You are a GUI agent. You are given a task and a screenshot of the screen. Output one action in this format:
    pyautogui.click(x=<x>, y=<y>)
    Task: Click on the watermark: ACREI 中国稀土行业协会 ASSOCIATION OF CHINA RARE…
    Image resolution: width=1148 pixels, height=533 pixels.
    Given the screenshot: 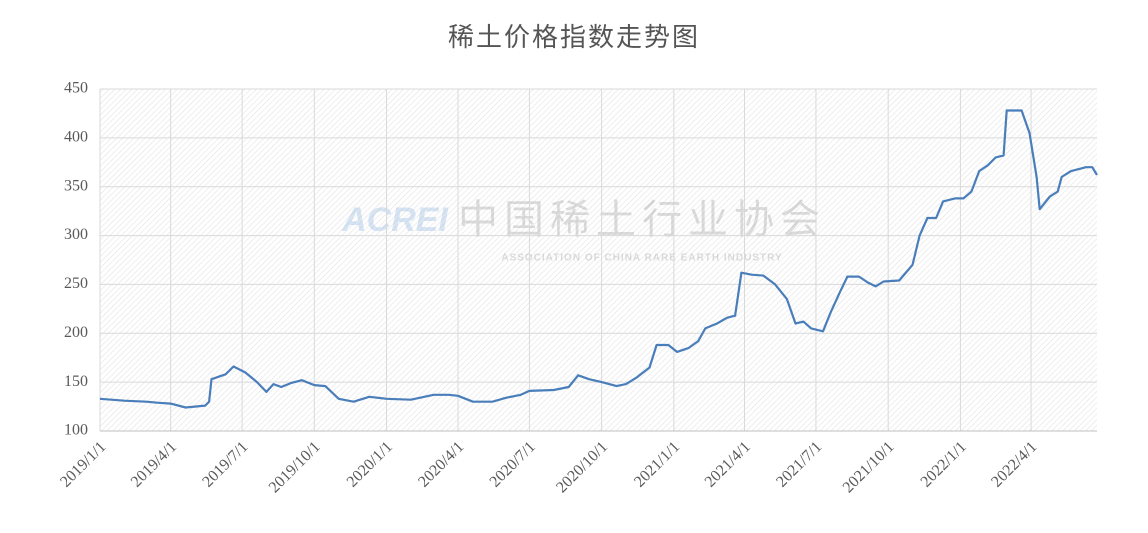 What is the action you would take?
    pyautogui.click(x=583, y=230)
    